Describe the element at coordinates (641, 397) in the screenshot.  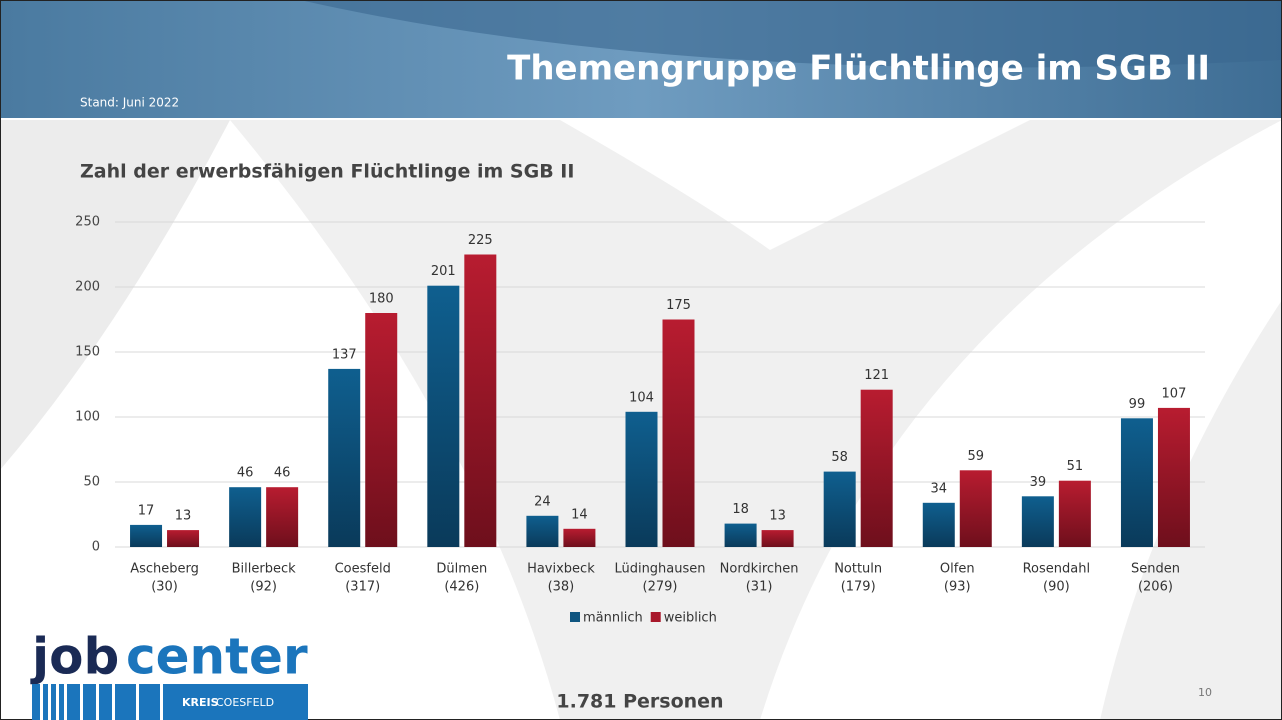
I see `value-label: 104` at that location.